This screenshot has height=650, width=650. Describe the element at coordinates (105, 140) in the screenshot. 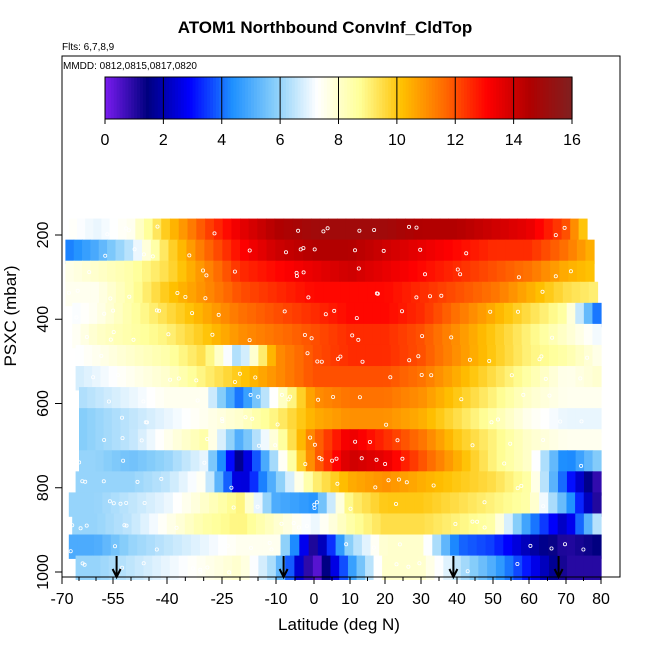

I see `colorbar-tick-label: 0` at that location.